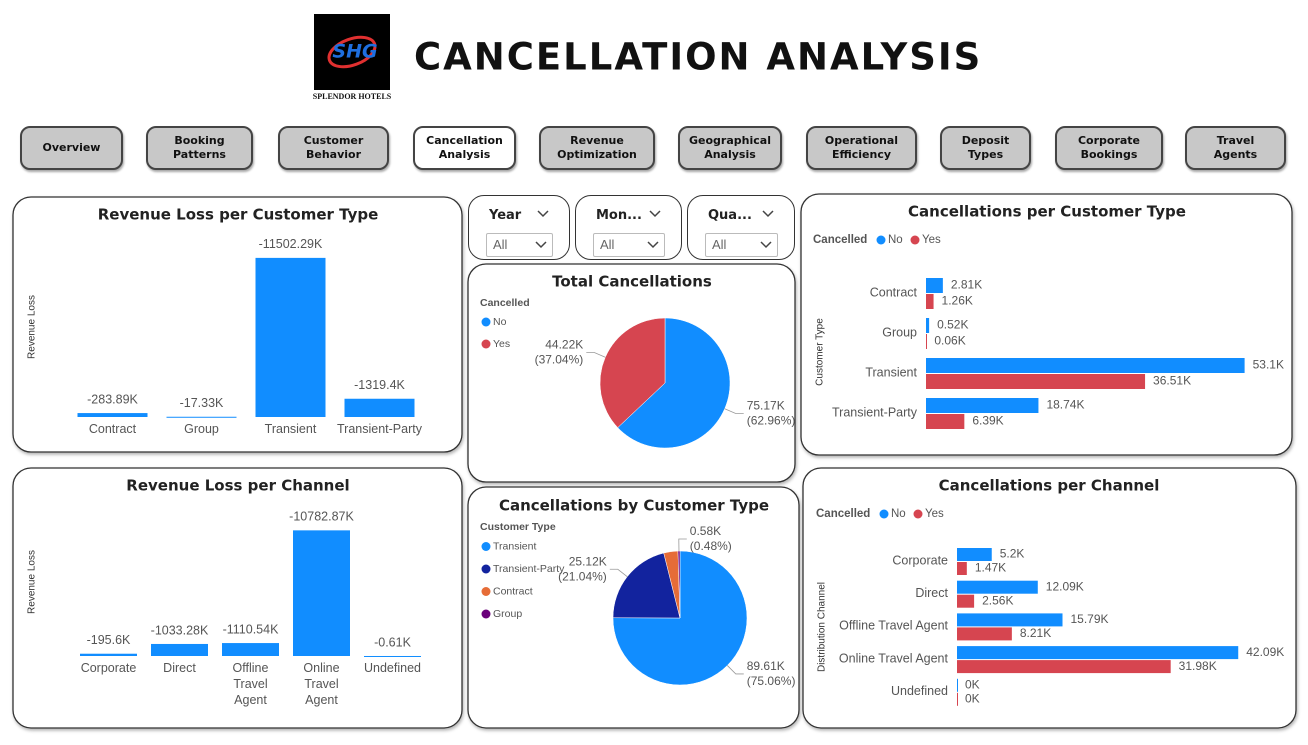 The height and width of the screenshot is (745, 1308). What do you see at coordinates (379, 385) in the screenshot?
I see `value-label: -1319.4K` at bounding box center [379, 385].